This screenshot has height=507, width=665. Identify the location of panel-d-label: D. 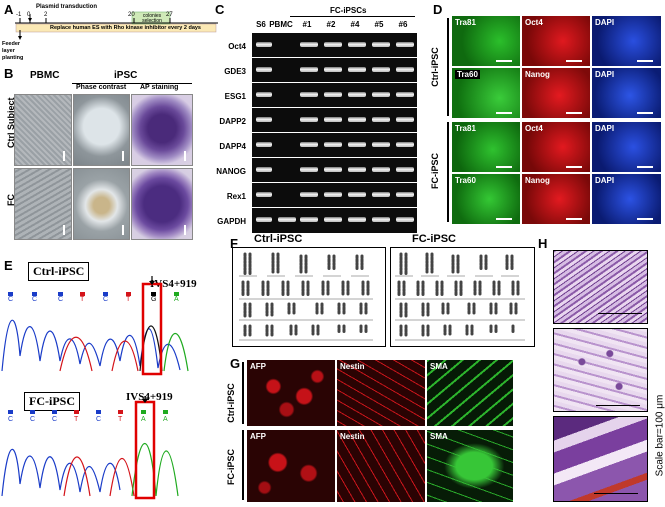
(437, 9).